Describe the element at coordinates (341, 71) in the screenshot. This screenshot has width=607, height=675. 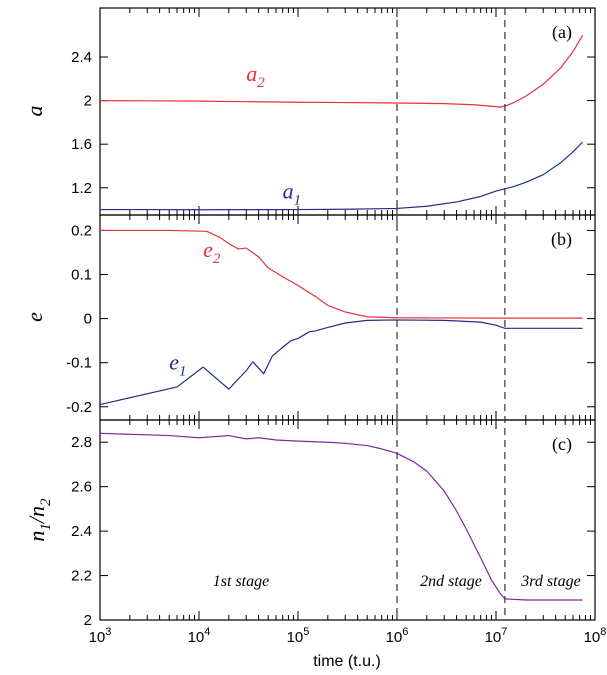
I see `series-line-a2` at that location.